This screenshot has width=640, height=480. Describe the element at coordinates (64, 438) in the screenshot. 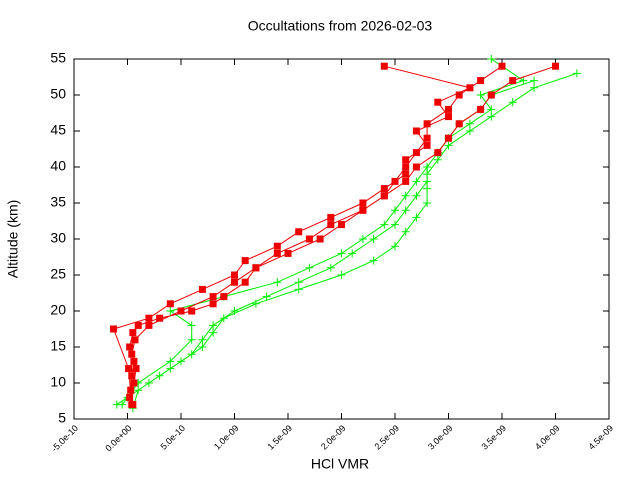

I see `x-tick-label: -5.0e-10` at that location.